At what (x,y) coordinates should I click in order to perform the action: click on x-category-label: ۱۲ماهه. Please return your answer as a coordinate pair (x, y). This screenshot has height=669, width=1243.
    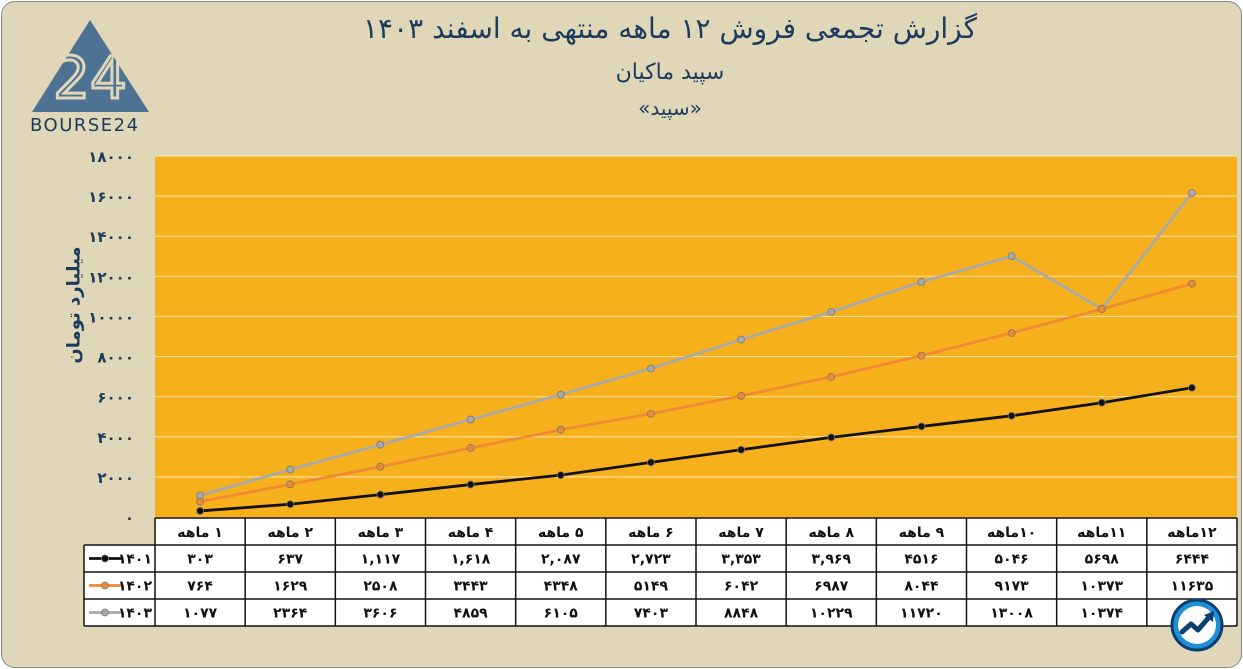
    Looking at the image, I should click on (1192, 533).